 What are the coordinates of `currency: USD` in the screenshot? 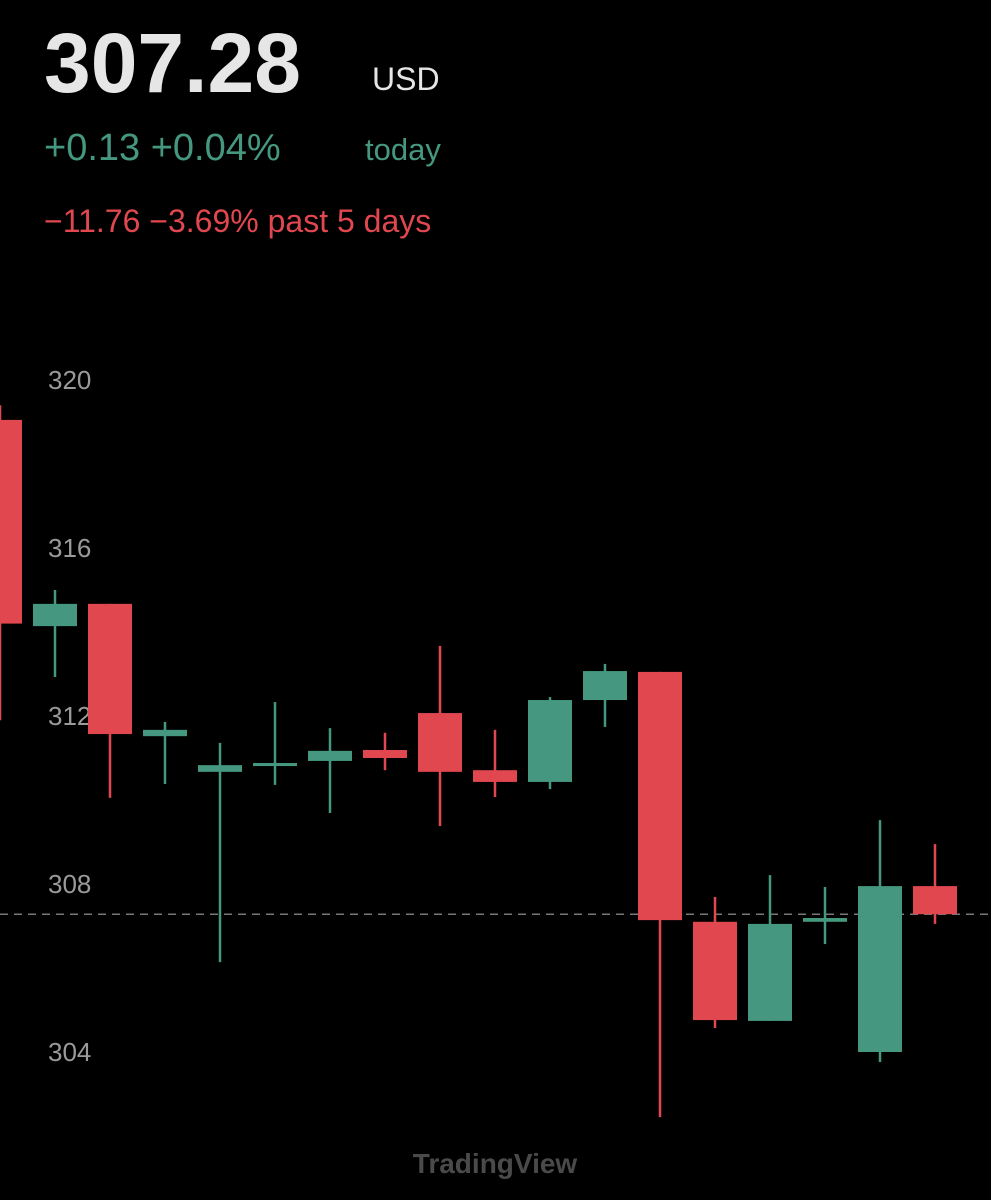 It's located at (406, 79).